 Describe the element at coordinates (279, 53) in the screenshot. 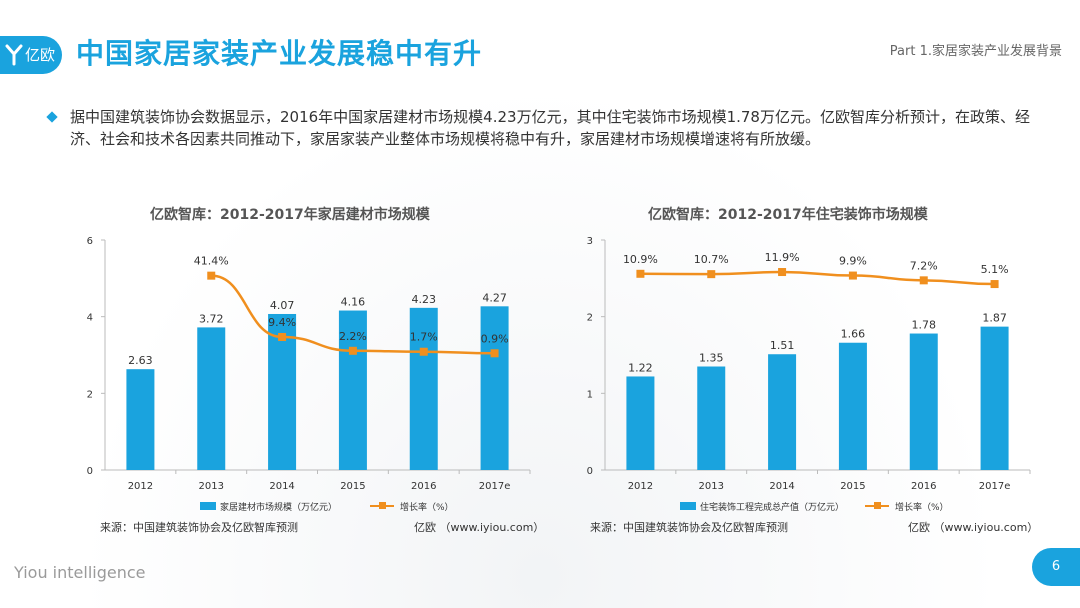

I see `page-title: 中国家居家装产业发展稳中有升` at that location.